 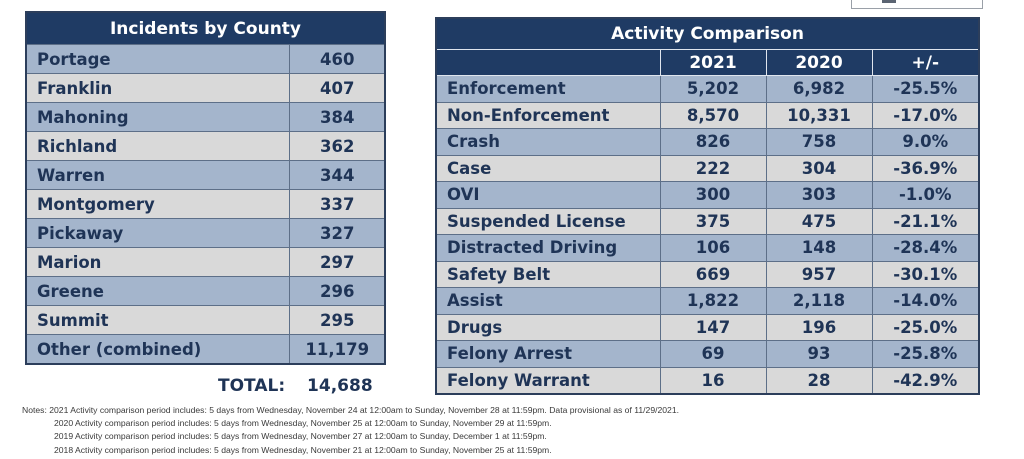 I want to click on value-2021: 16, so click(x=713, y=380).